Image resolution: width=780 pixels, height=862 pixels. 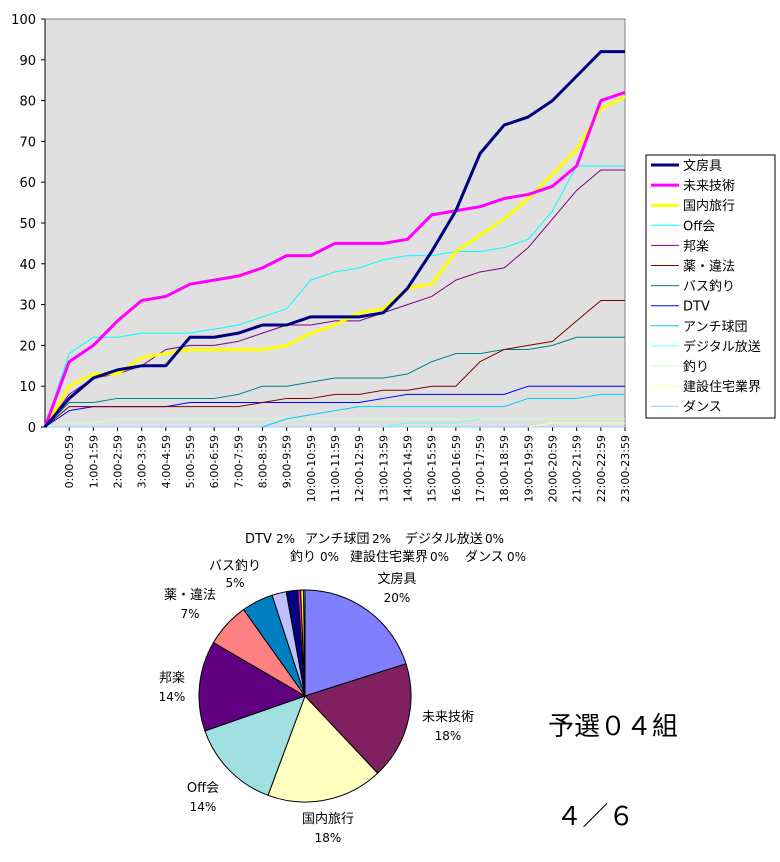 I want to click on group-title-line2: ４／６, so click(x=591, y=817).